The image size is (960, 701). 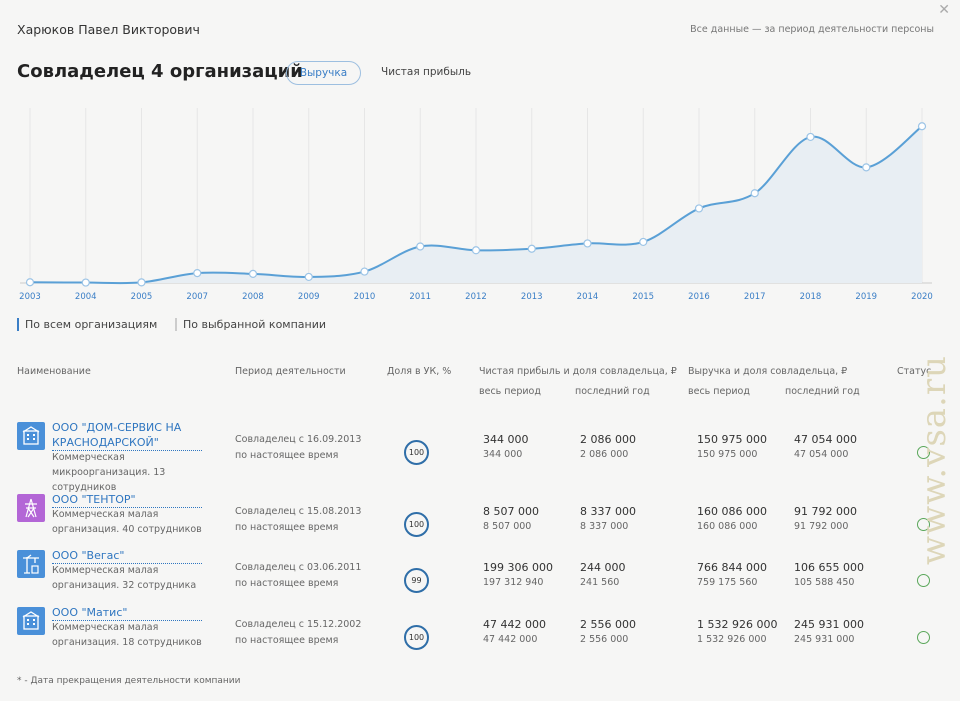 I want to click on header-profit-all: весь период, so click(x=510, y=391).